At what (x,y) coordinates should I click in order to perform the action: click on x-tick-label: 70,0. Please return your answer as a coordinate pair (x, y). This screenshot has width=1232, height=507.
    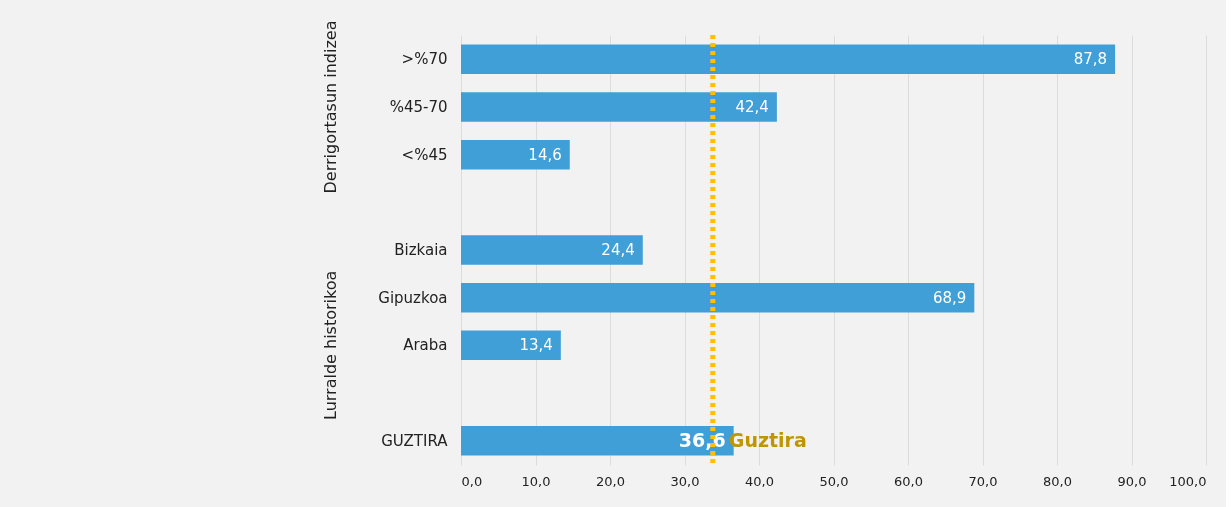
    Looking at the image, I should click on (983, 481).